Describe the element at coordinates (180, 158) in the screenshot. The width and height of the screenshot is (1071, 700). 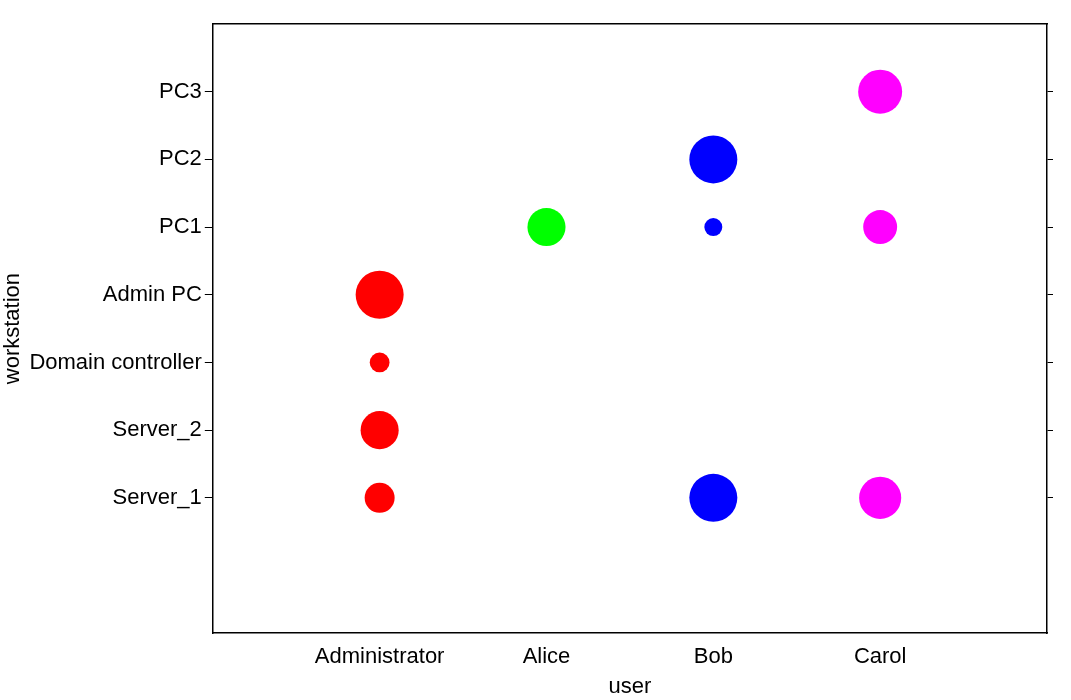
I see `y-tick-label: PC2` at that location.